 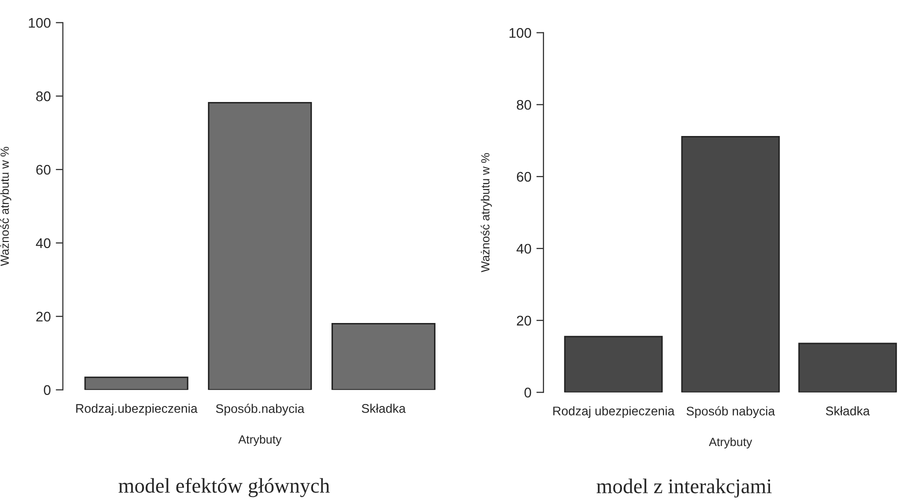 I want to click on x-tick-label: Rodzaj.ubezpieczenia, so click(x=137, y=410).